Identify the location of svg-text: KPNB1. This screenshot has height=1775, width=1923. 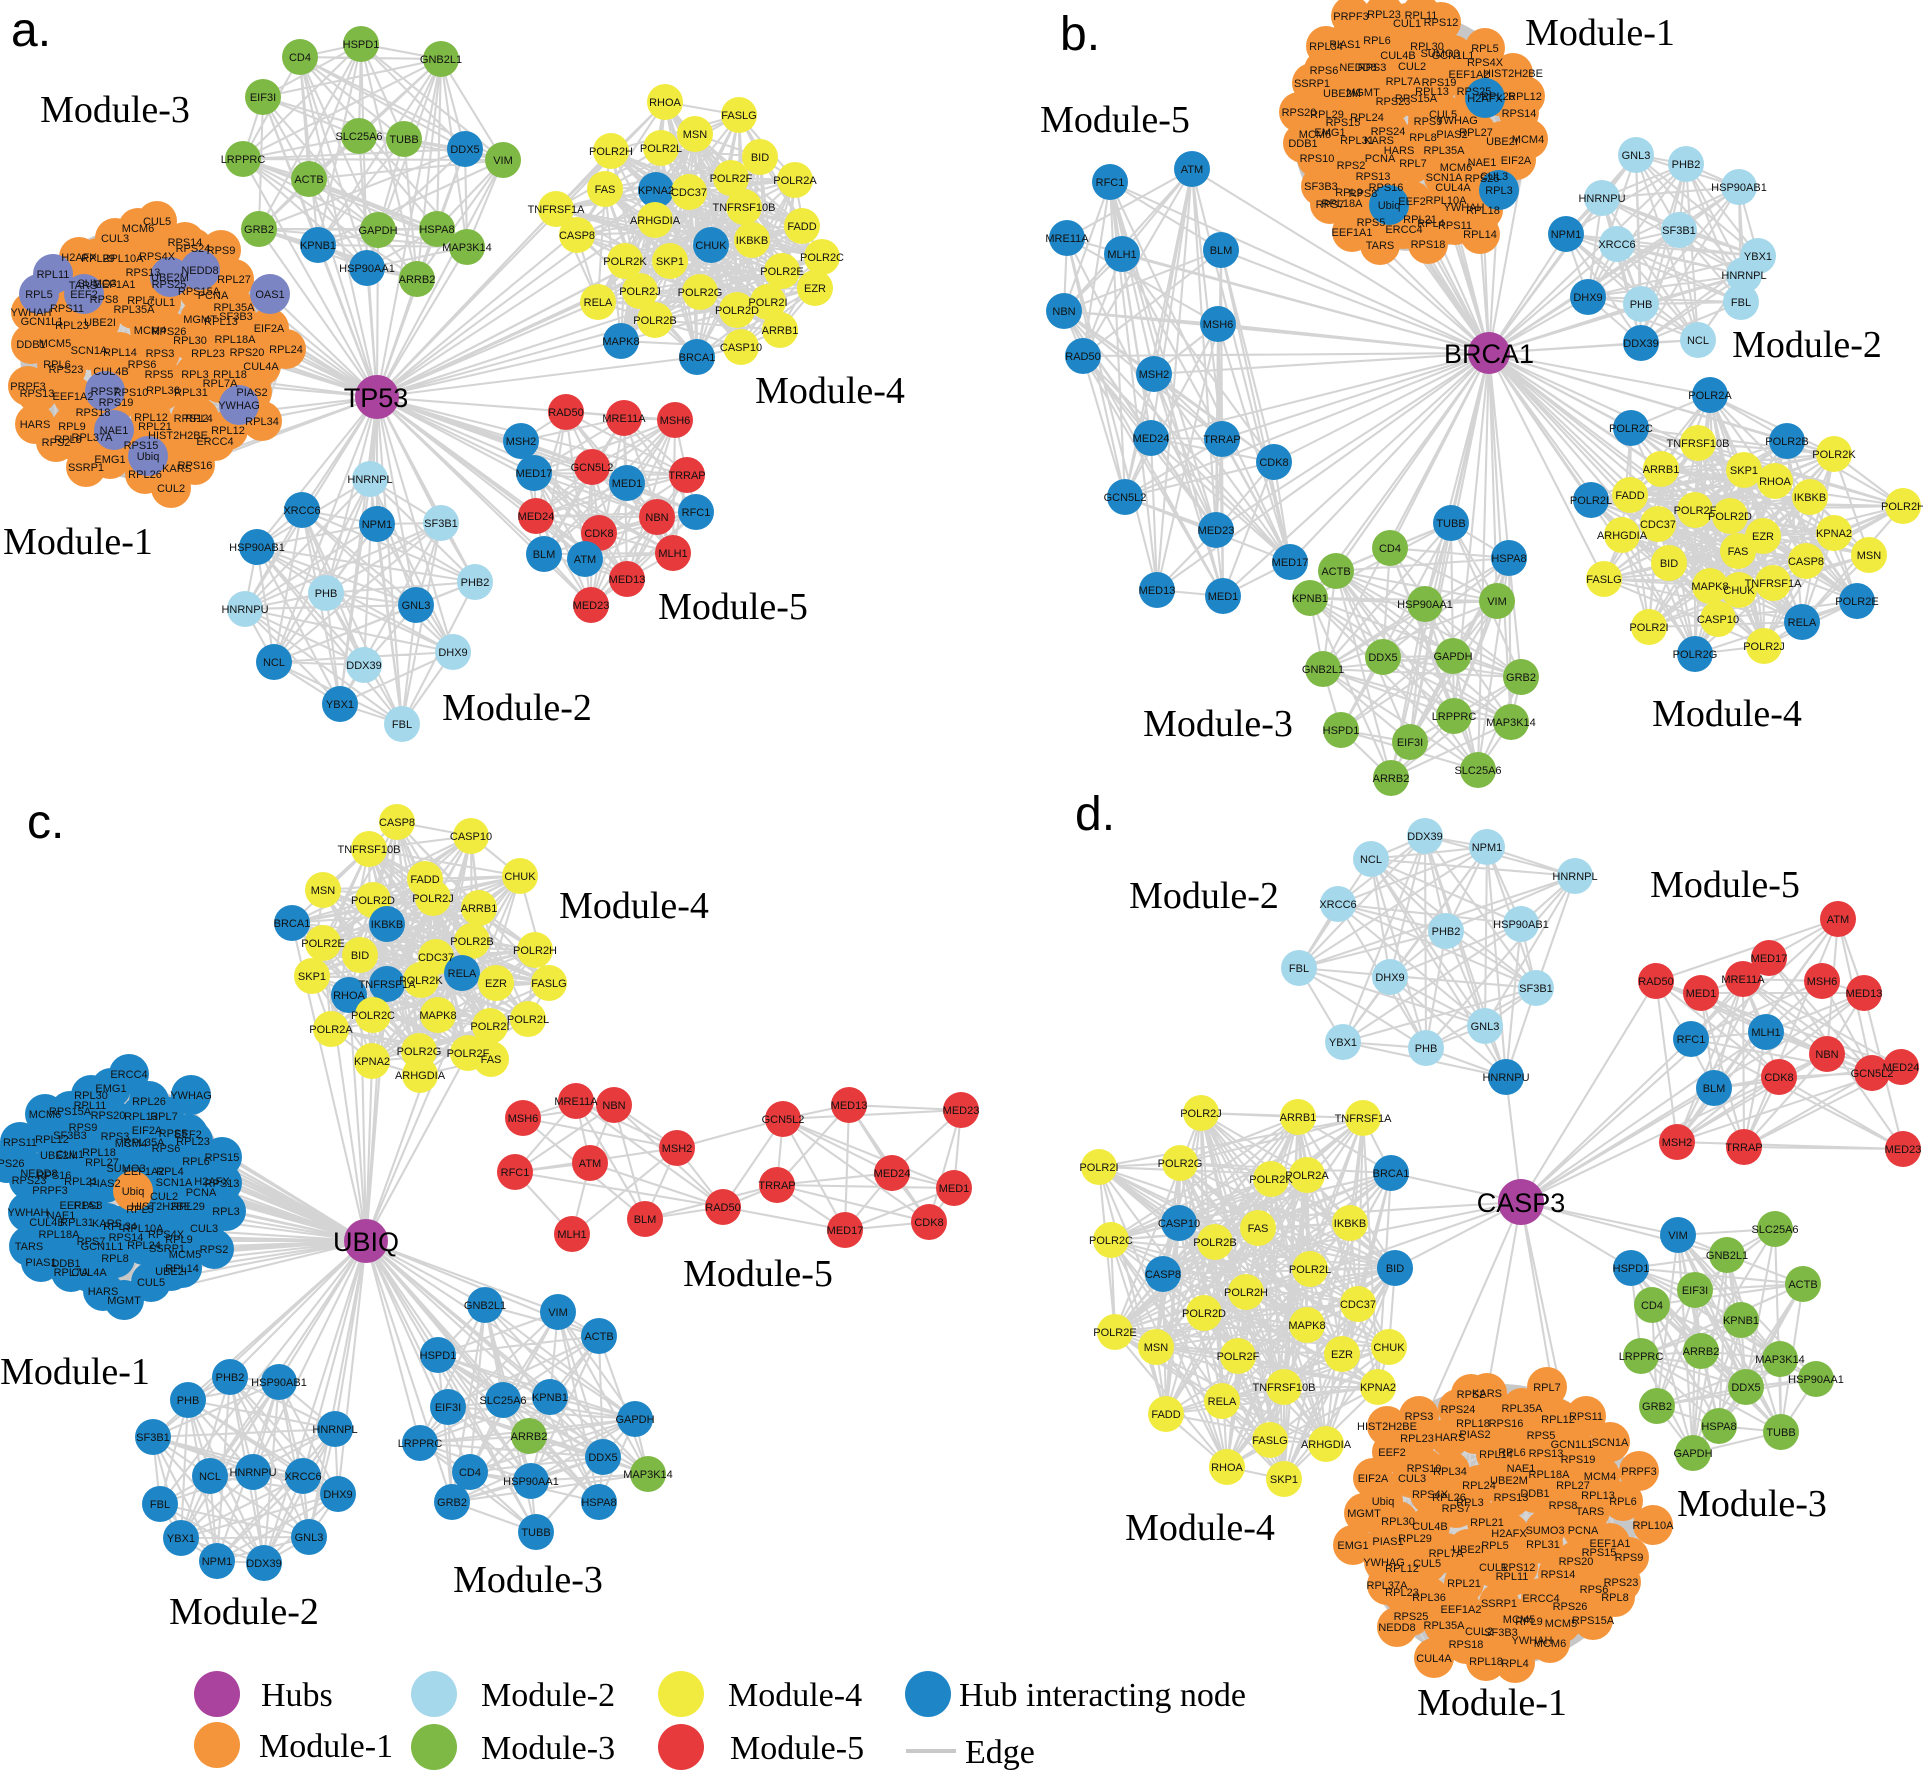
(318, 246).